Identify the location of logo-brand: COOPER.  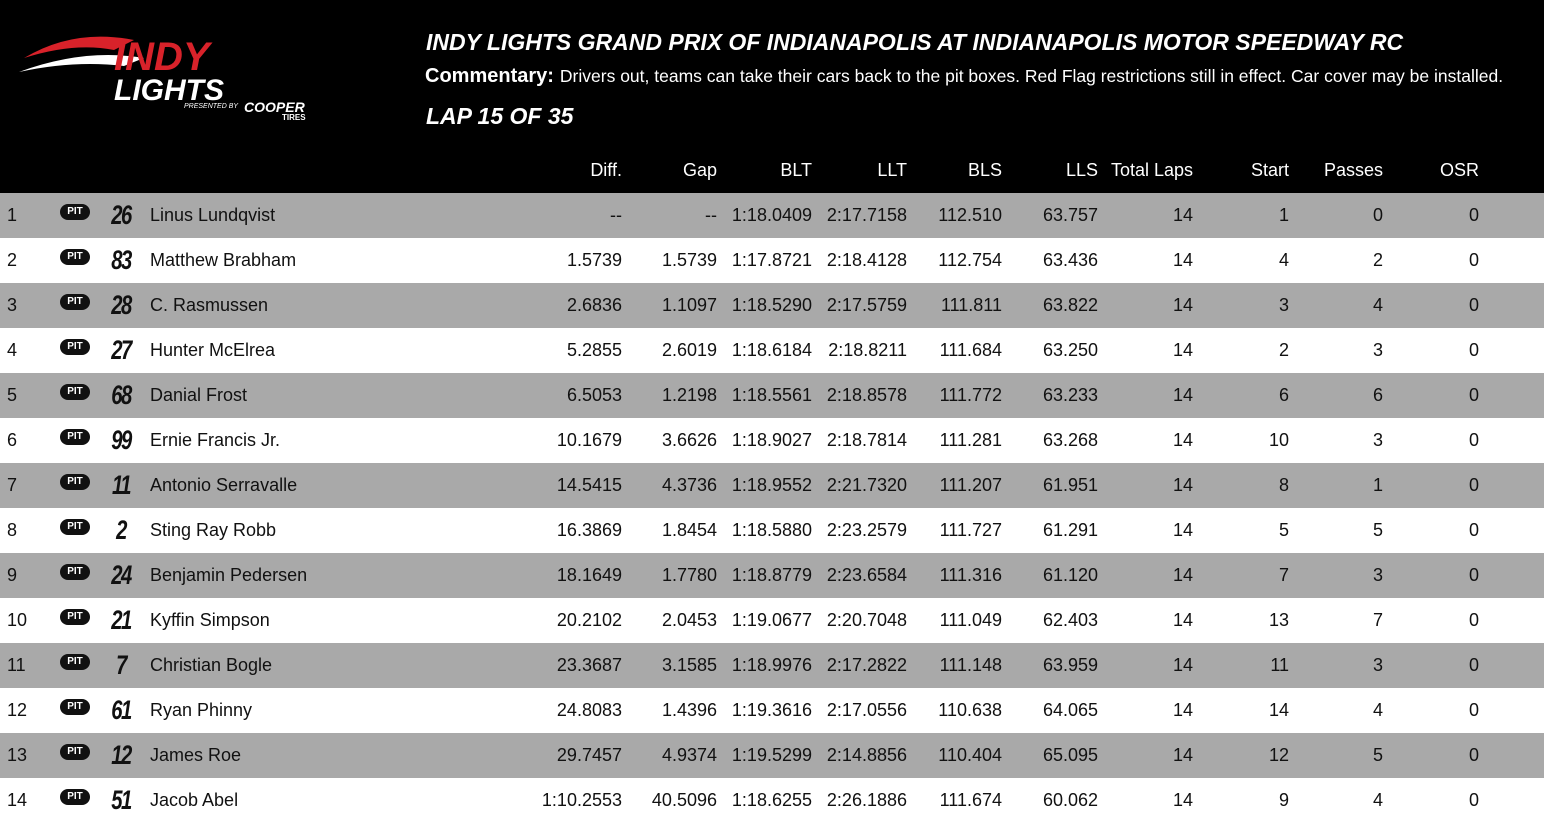
(275, 107).